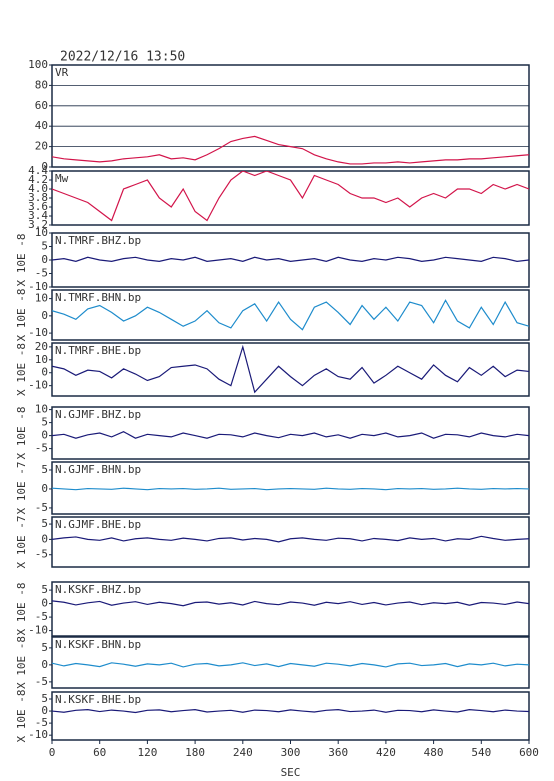  What do you see at coordinates (41, 125) in the screenshot?
I see `y-tick-label: 40` at bounding box center [41, 125].